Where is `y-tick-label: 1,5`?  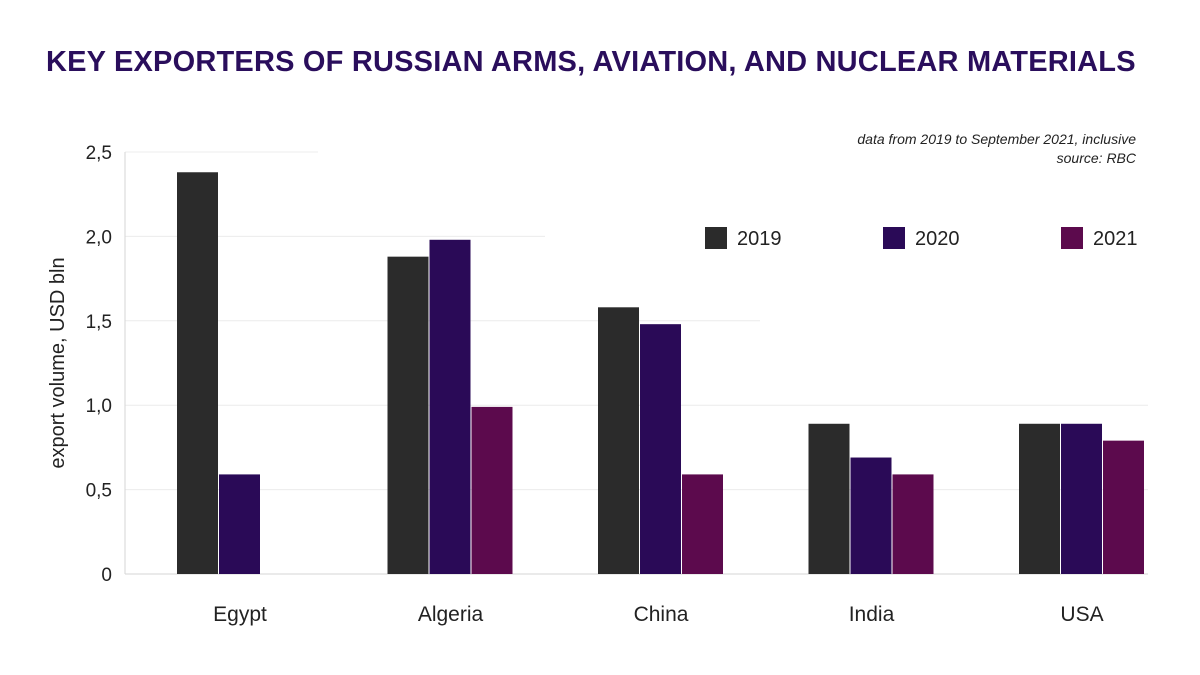
y-tick-label: 1,5 is located at coordinates (99, 322).